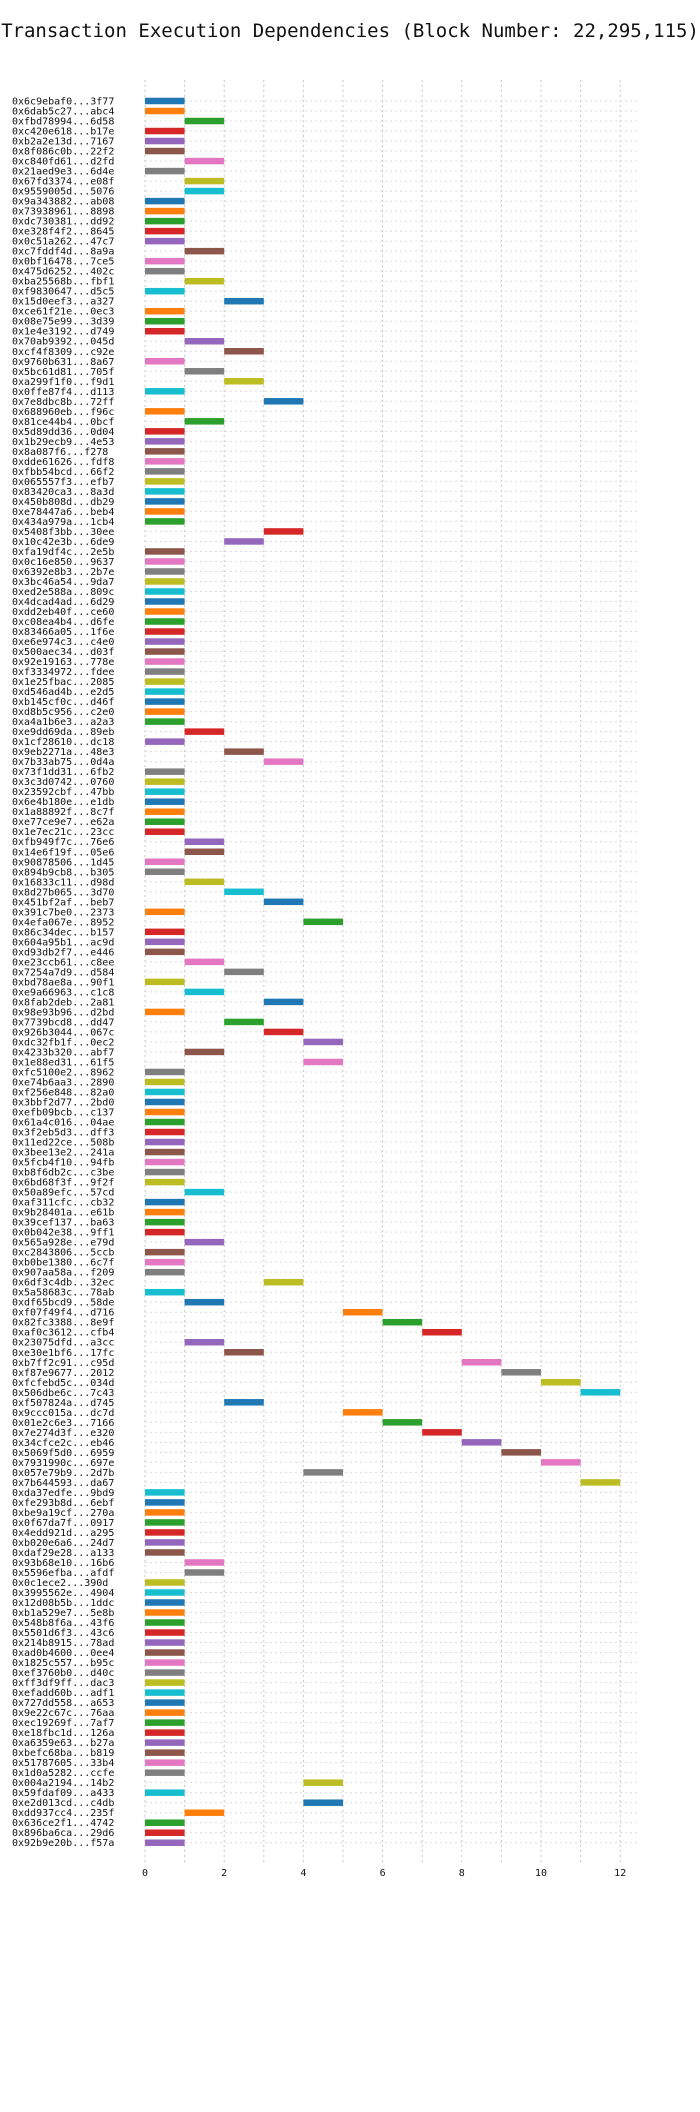 This screenshot has width=700, height=2112. Describe the element at coordinates (63, 1673) in the screenshot. I see `tx-label: 0xef3760b0...d40c` at that location.